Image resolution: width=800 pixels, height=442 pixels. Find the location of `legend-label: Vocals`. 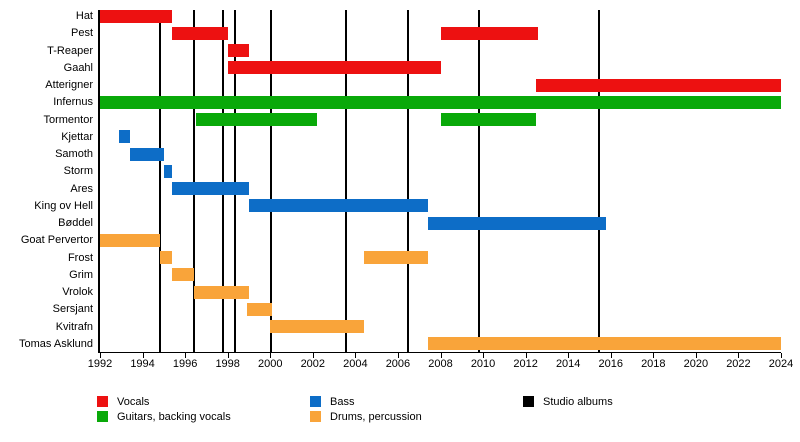

legend-label: Vocals is located at coordinates (133, 402).